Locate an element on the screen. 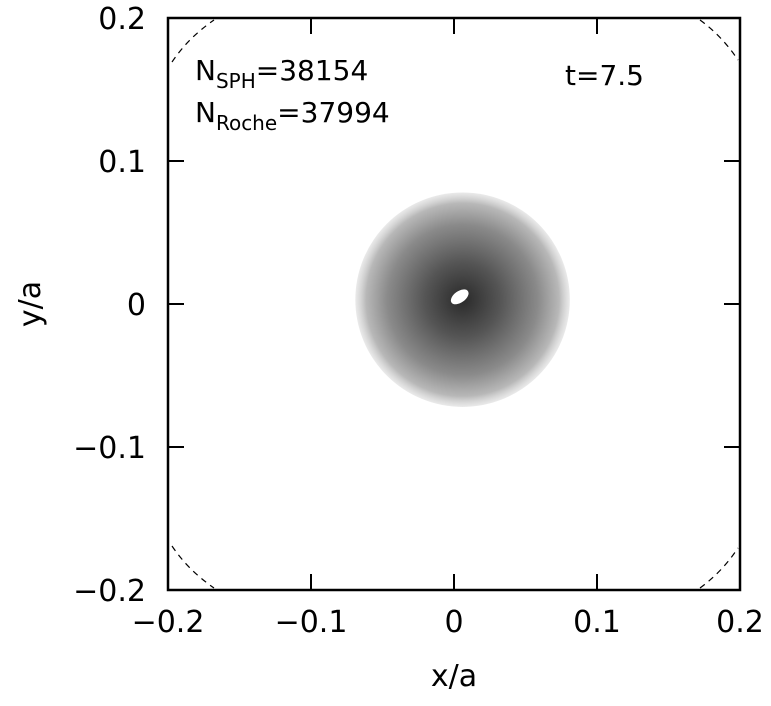 The width and height of the screenshot is (771, 706). y-tick-label: 0 is located at coordinates (136, 305).